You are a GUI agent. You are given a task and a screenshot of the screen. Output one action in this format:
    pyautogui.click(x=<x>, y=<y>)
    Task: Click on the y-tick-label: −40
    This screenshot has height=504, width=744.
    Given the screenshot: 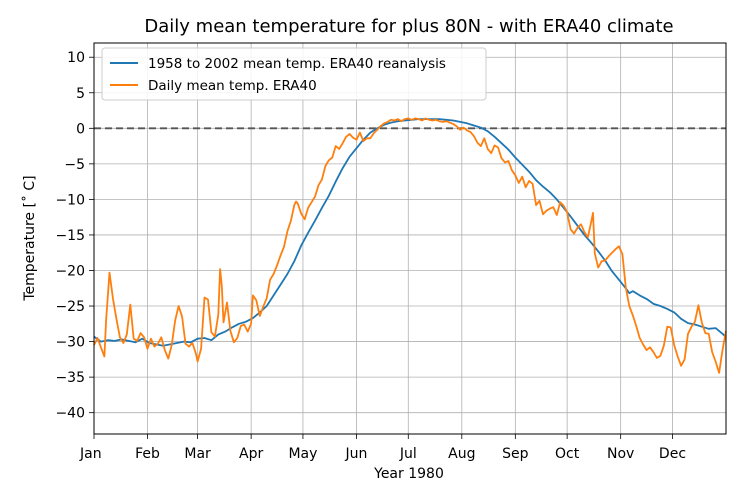 What is the action you would take?
    pyautogui.click(x=70, y=414)
    